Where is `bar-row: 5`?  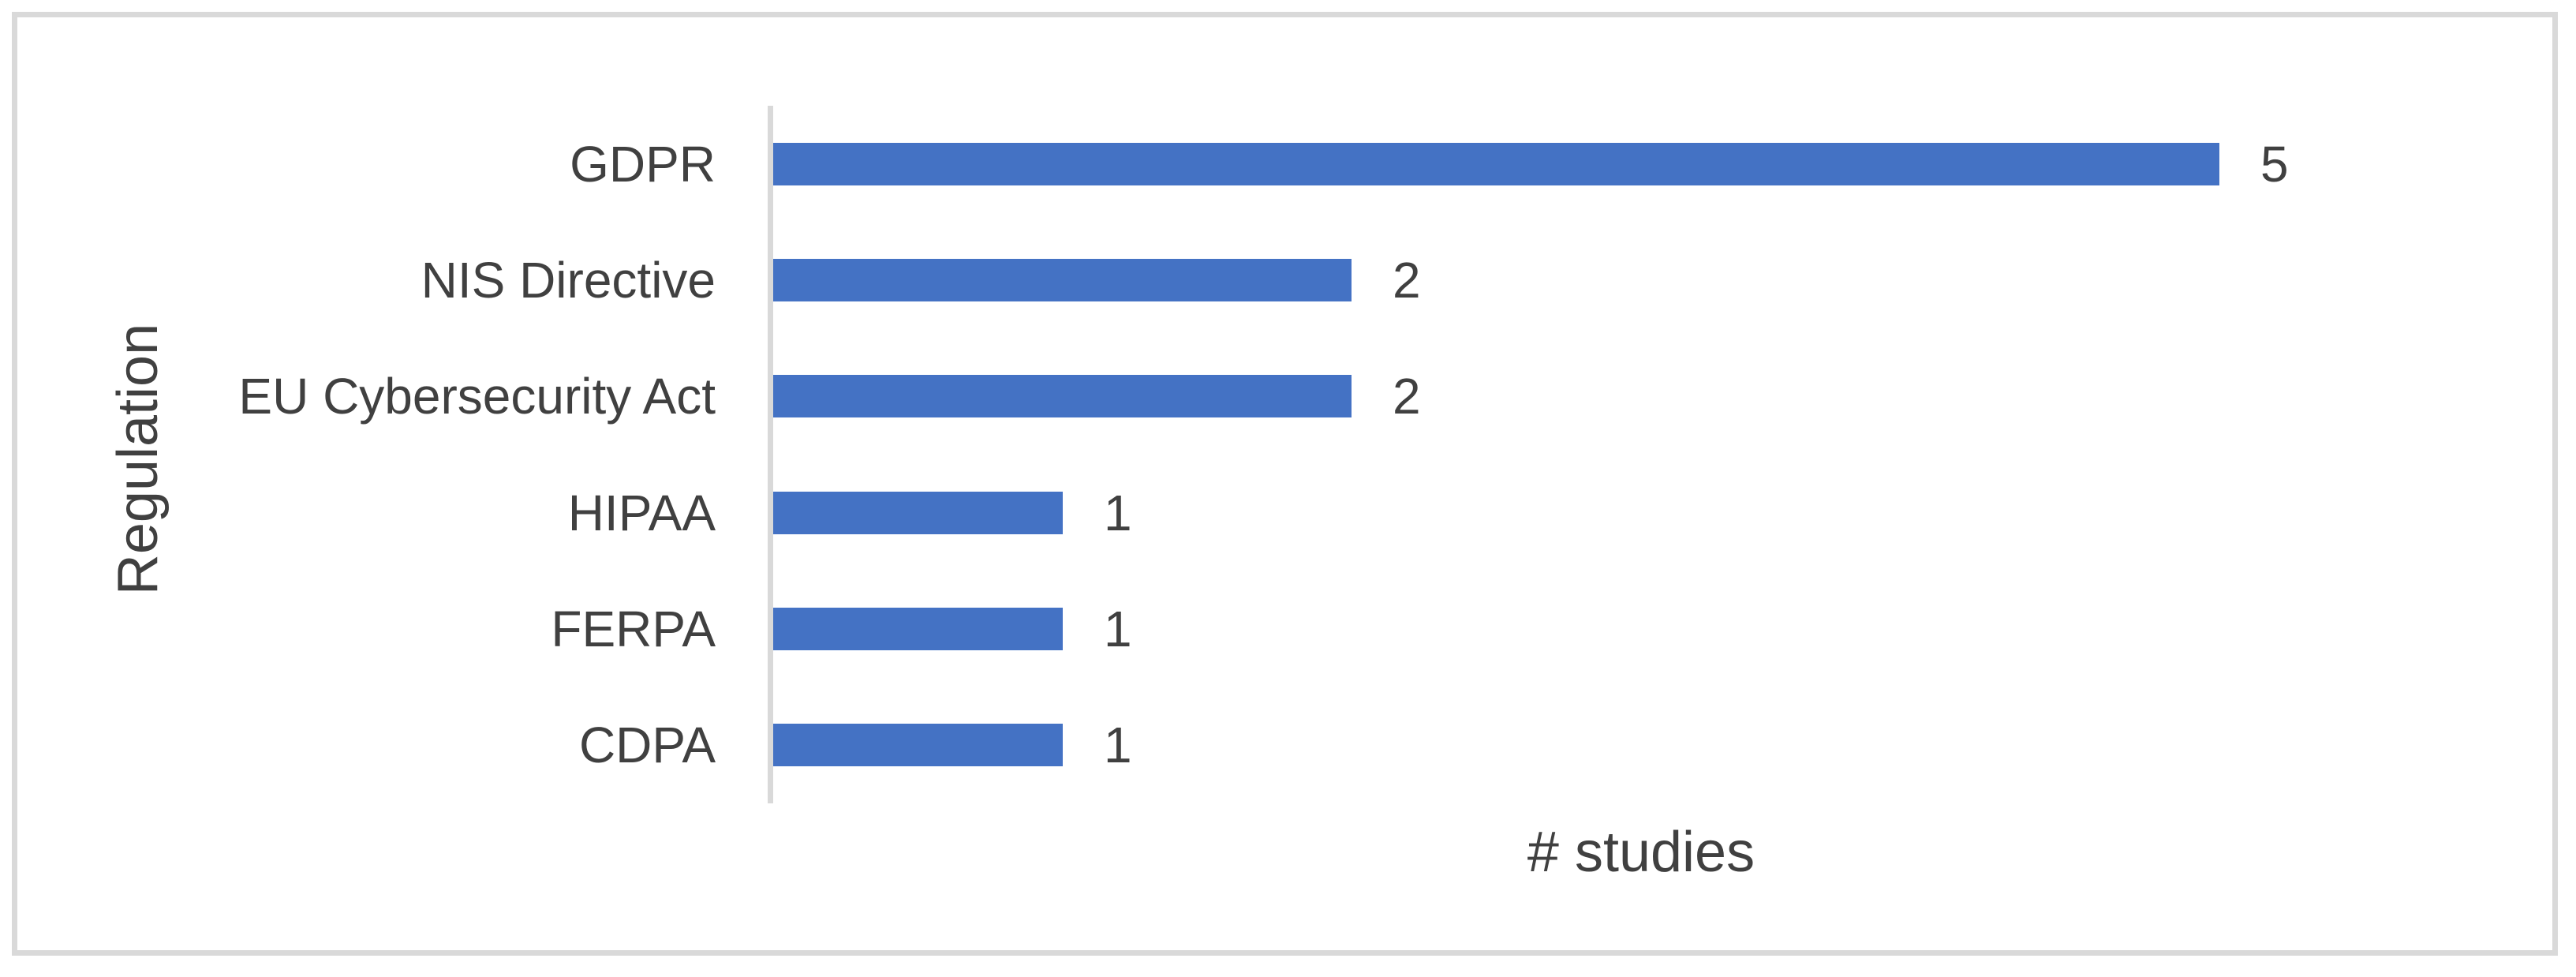
bar-row: 5 is located at coordinates (1675, 164).